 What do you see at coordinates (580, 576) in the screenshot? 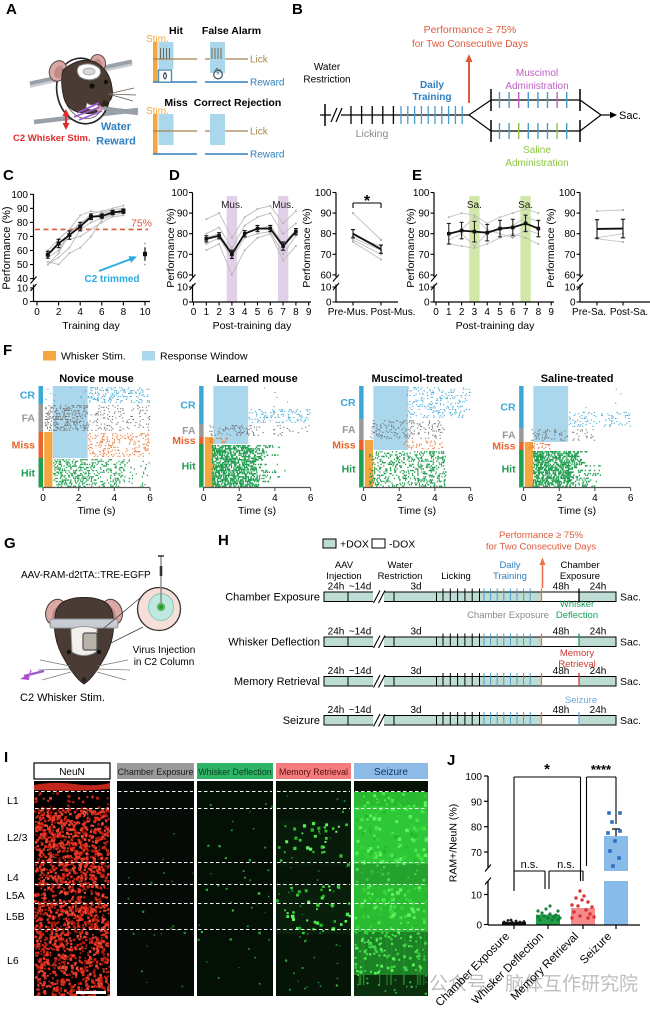
I see `svg-text: Exposure` at bounding box center [580, 576].